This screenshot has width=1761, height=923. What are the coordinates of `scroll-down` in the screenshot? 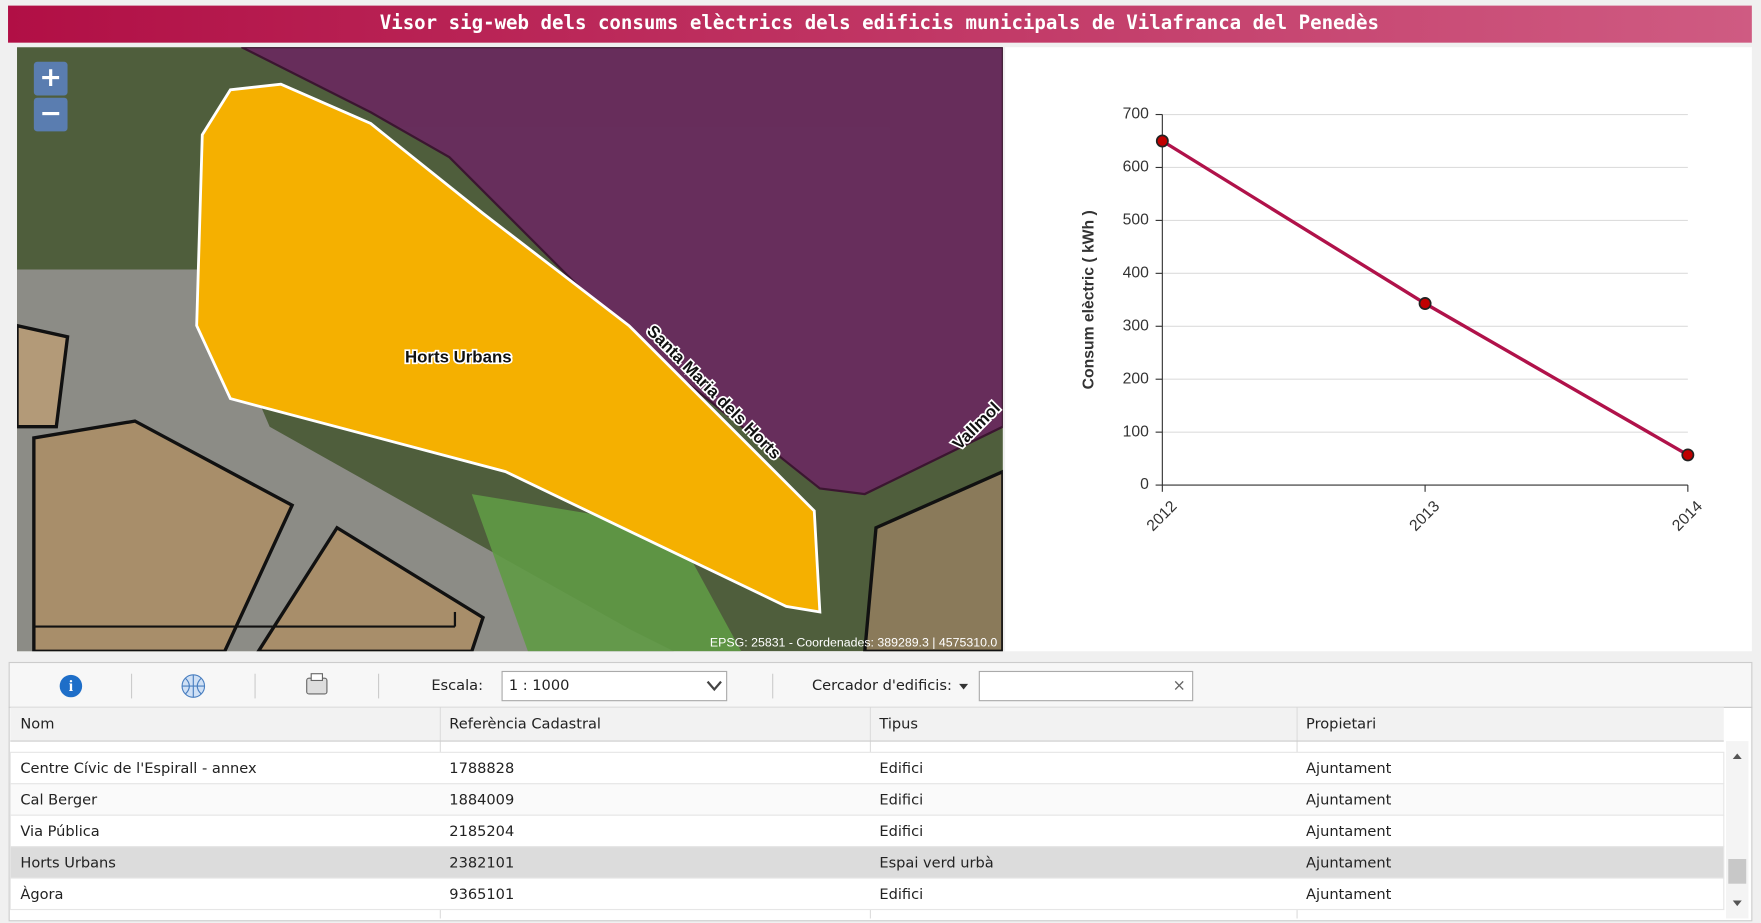 It's located at (1737, 903).